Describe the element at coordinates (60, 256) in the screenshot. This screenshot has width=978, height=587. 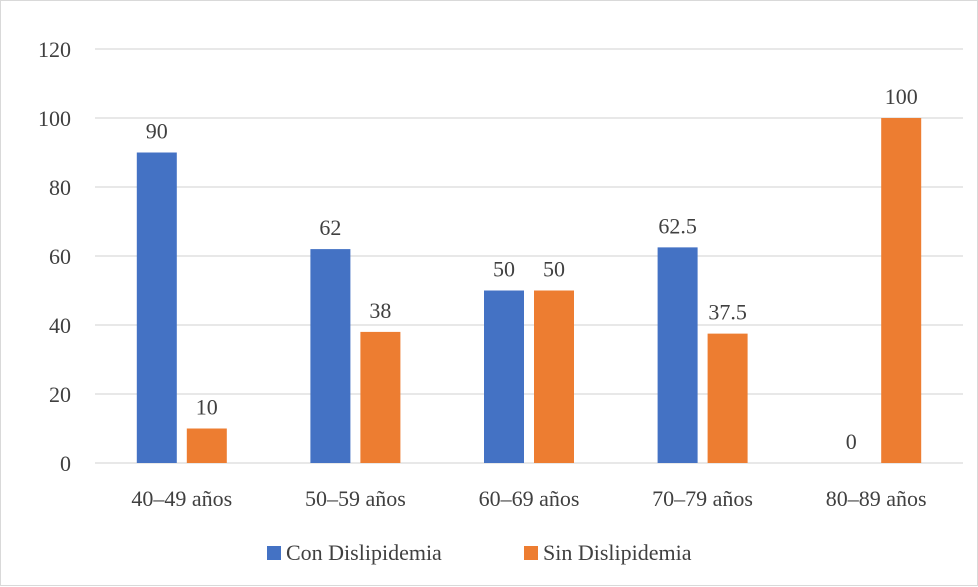
I see `y-tick-label-60: 60` at that location.